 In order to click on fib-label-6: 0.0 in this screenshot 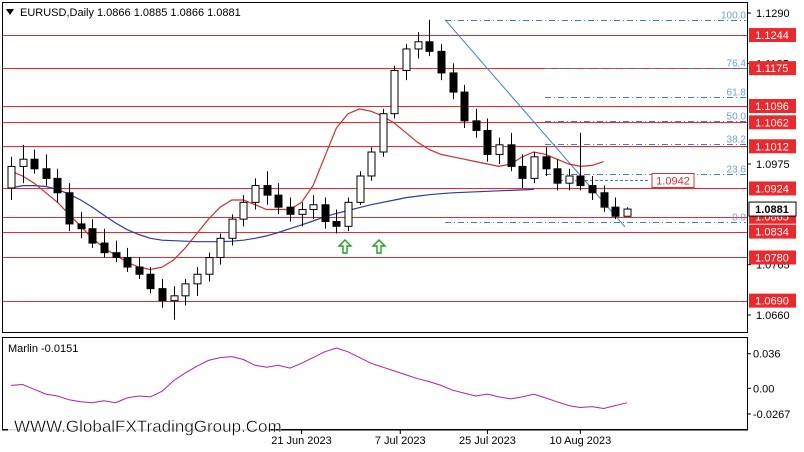, I will do `click(739, 218)`.